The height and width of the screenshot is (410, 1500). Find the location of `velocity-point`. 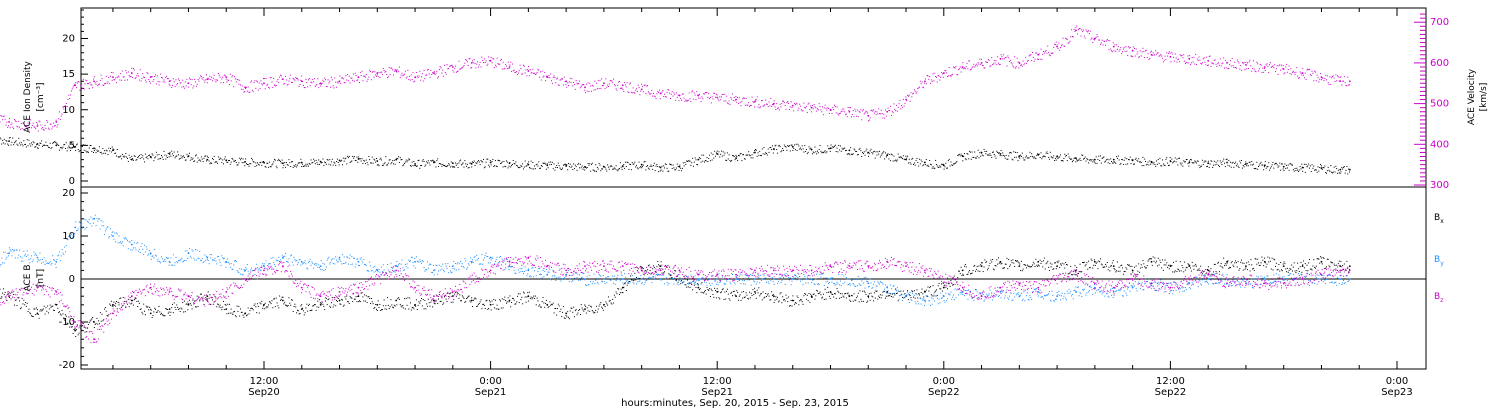

velocity-point is located at coordinates (1283, 69).